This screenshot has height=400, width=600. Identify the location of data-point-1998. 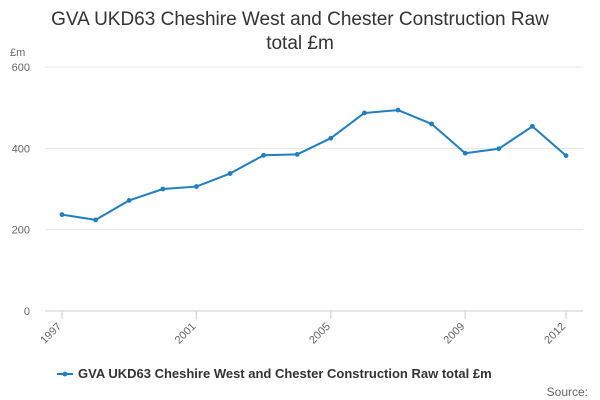
(95, 220).